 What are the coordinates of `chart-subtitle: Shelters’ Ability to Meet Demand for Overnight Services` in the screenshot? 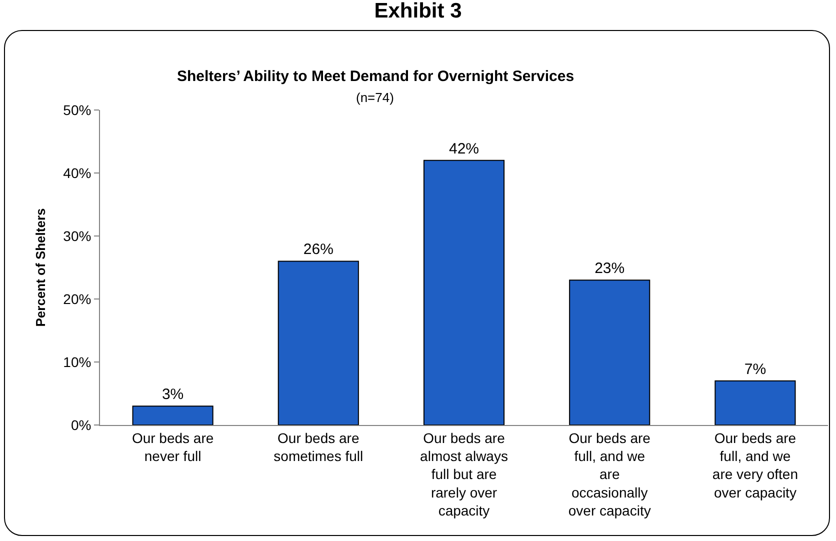 It's located at (375, 76).